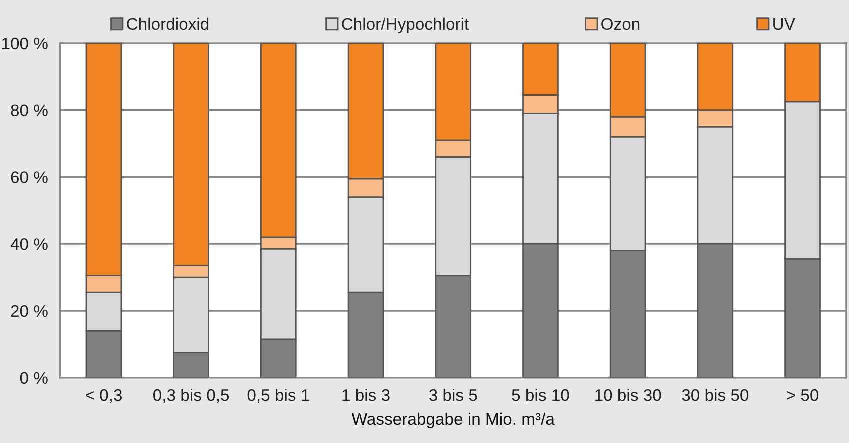 This screenshot has width=849, height=443. Describe the element at coordinates (279, 396) in the screenshot. I see `x-tick-label: 0,5 bis 1` at that location.